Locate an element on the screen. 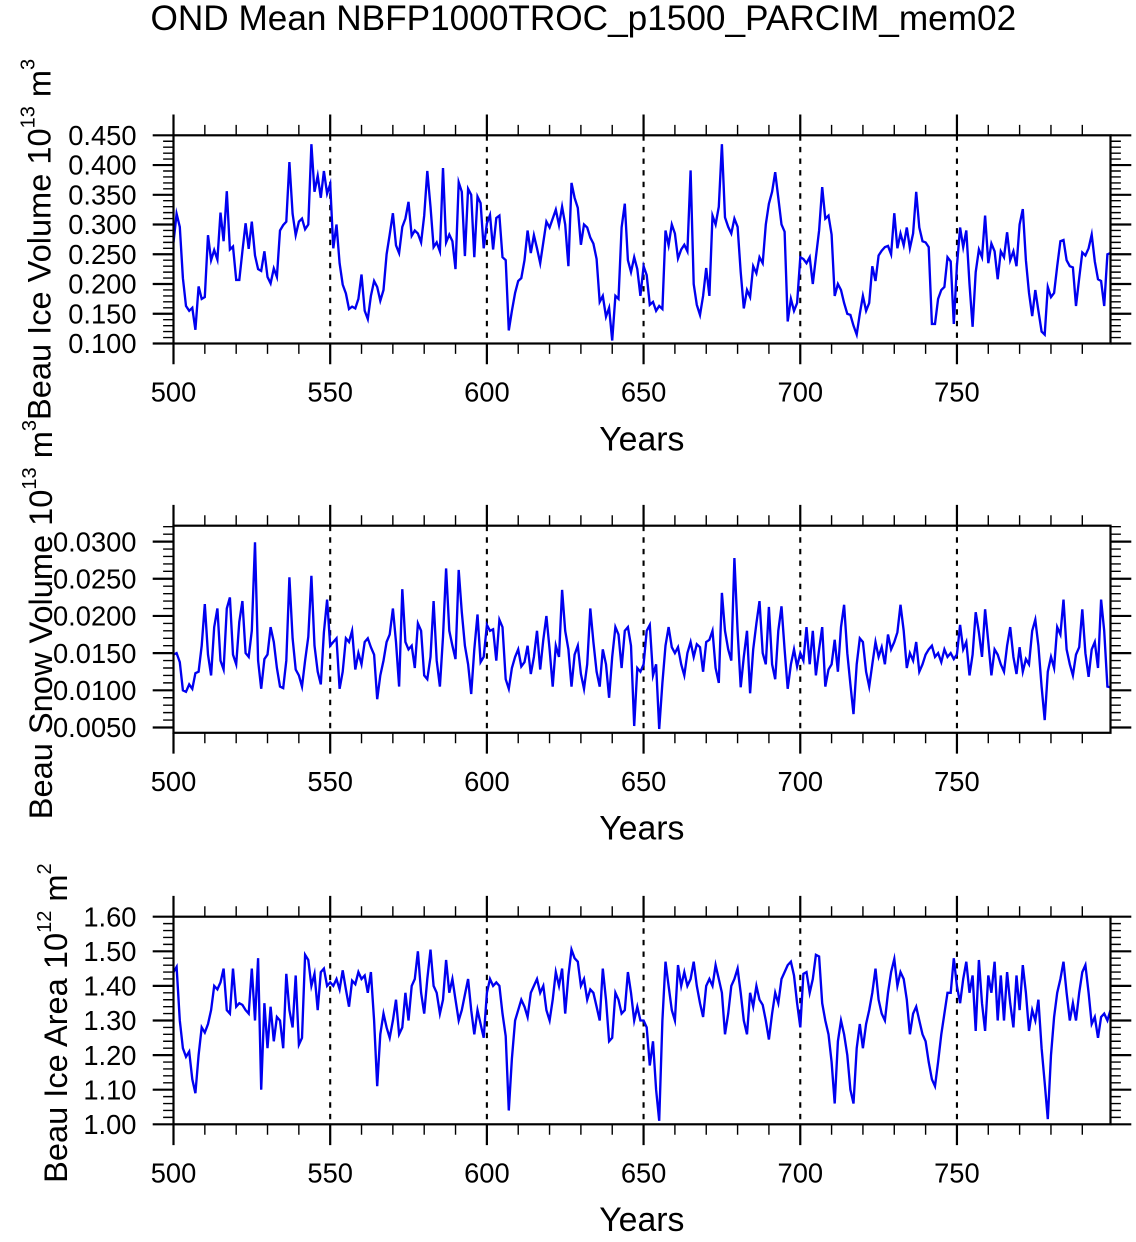 This screenshot has height=1242, width=1136. svg-text: 0.0300 is located at coordinates (95, 541).